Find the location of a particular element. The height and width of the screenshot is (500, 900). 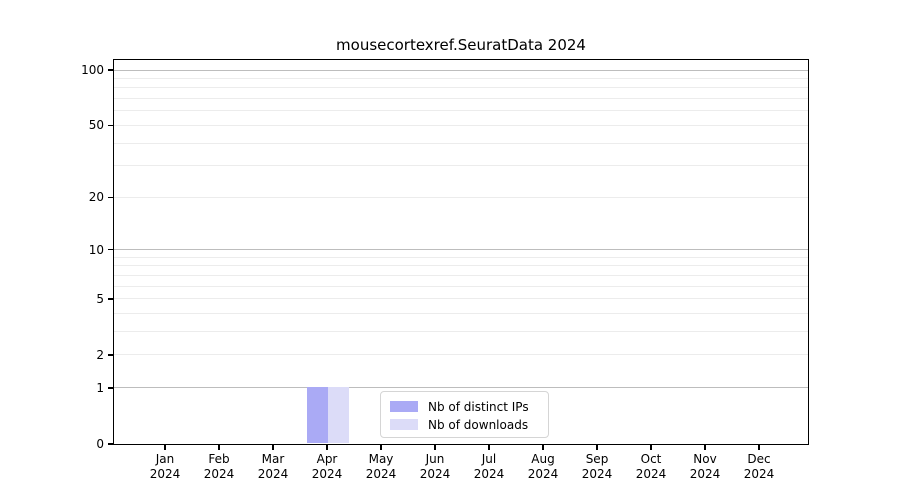

y-tick-label: 10 is located at coordinates (96, 249).